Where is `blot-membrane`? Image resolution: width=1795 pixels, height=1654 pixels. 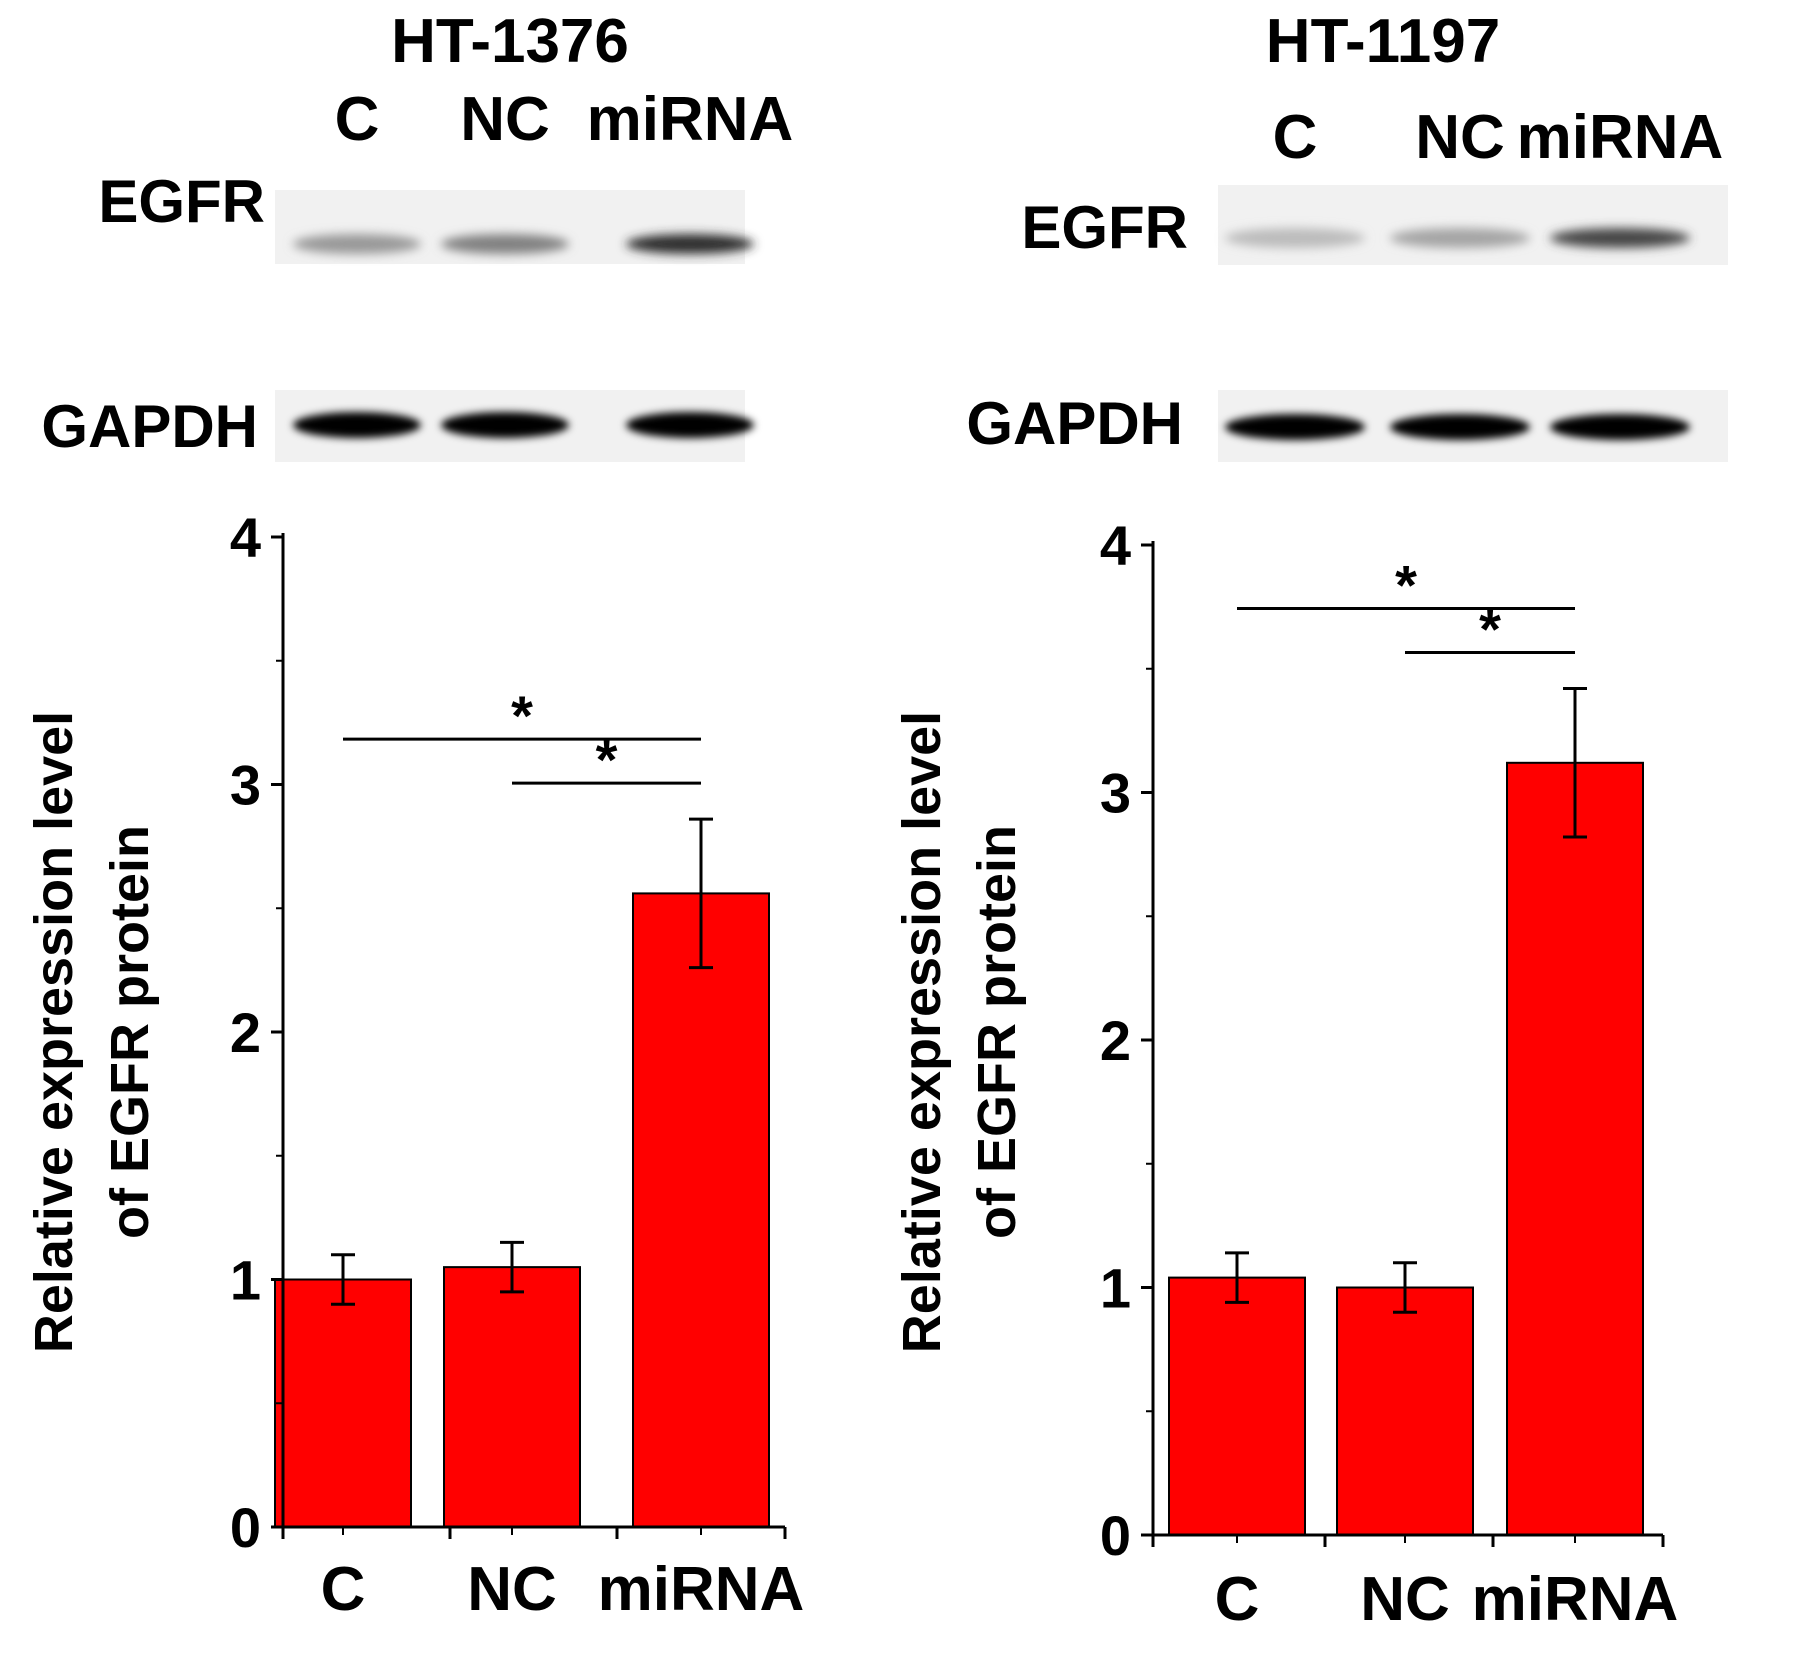
blot-membrane is located at coordinates (1473, 225).